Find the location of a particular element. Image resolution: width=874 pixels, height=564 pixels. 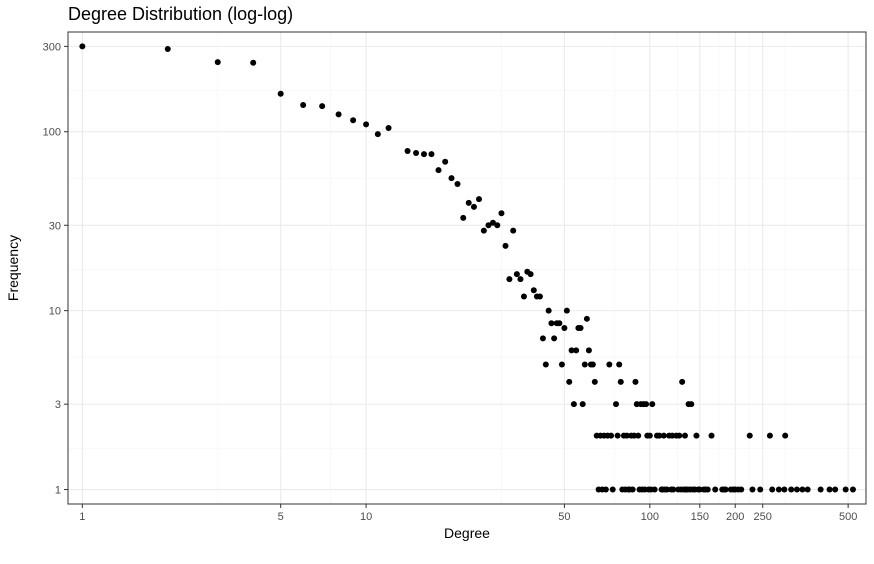

x-tick-label: 1 is located at coordinates (82, 517).